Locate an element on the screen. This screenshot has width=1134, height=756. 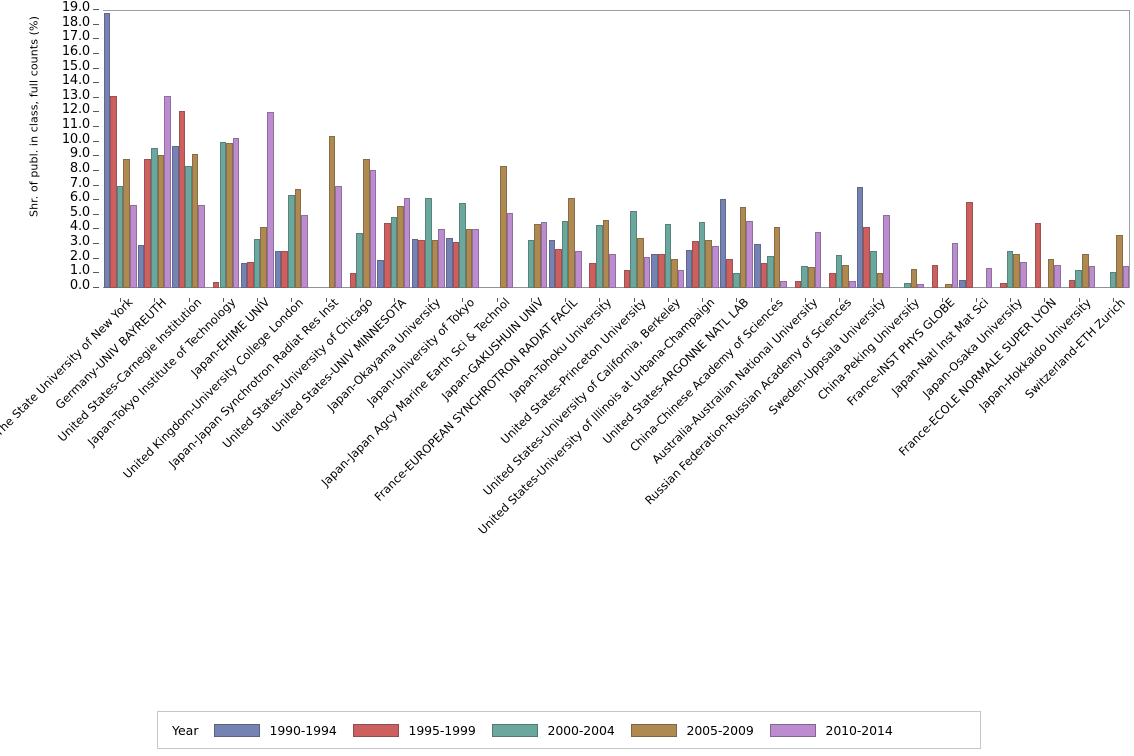
y-axis-tick-label: 3.0 is located at coordinates (79, 242).